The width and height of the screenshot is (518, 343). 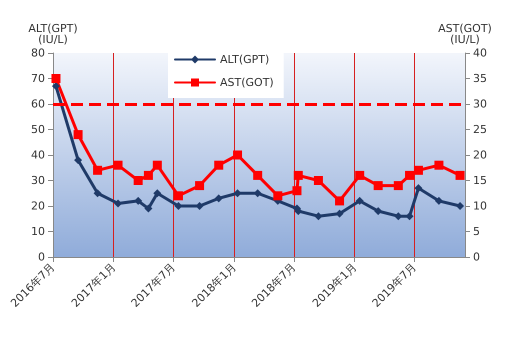 I want to click on y2-tick-label: 0, so click(x=476, y=257).